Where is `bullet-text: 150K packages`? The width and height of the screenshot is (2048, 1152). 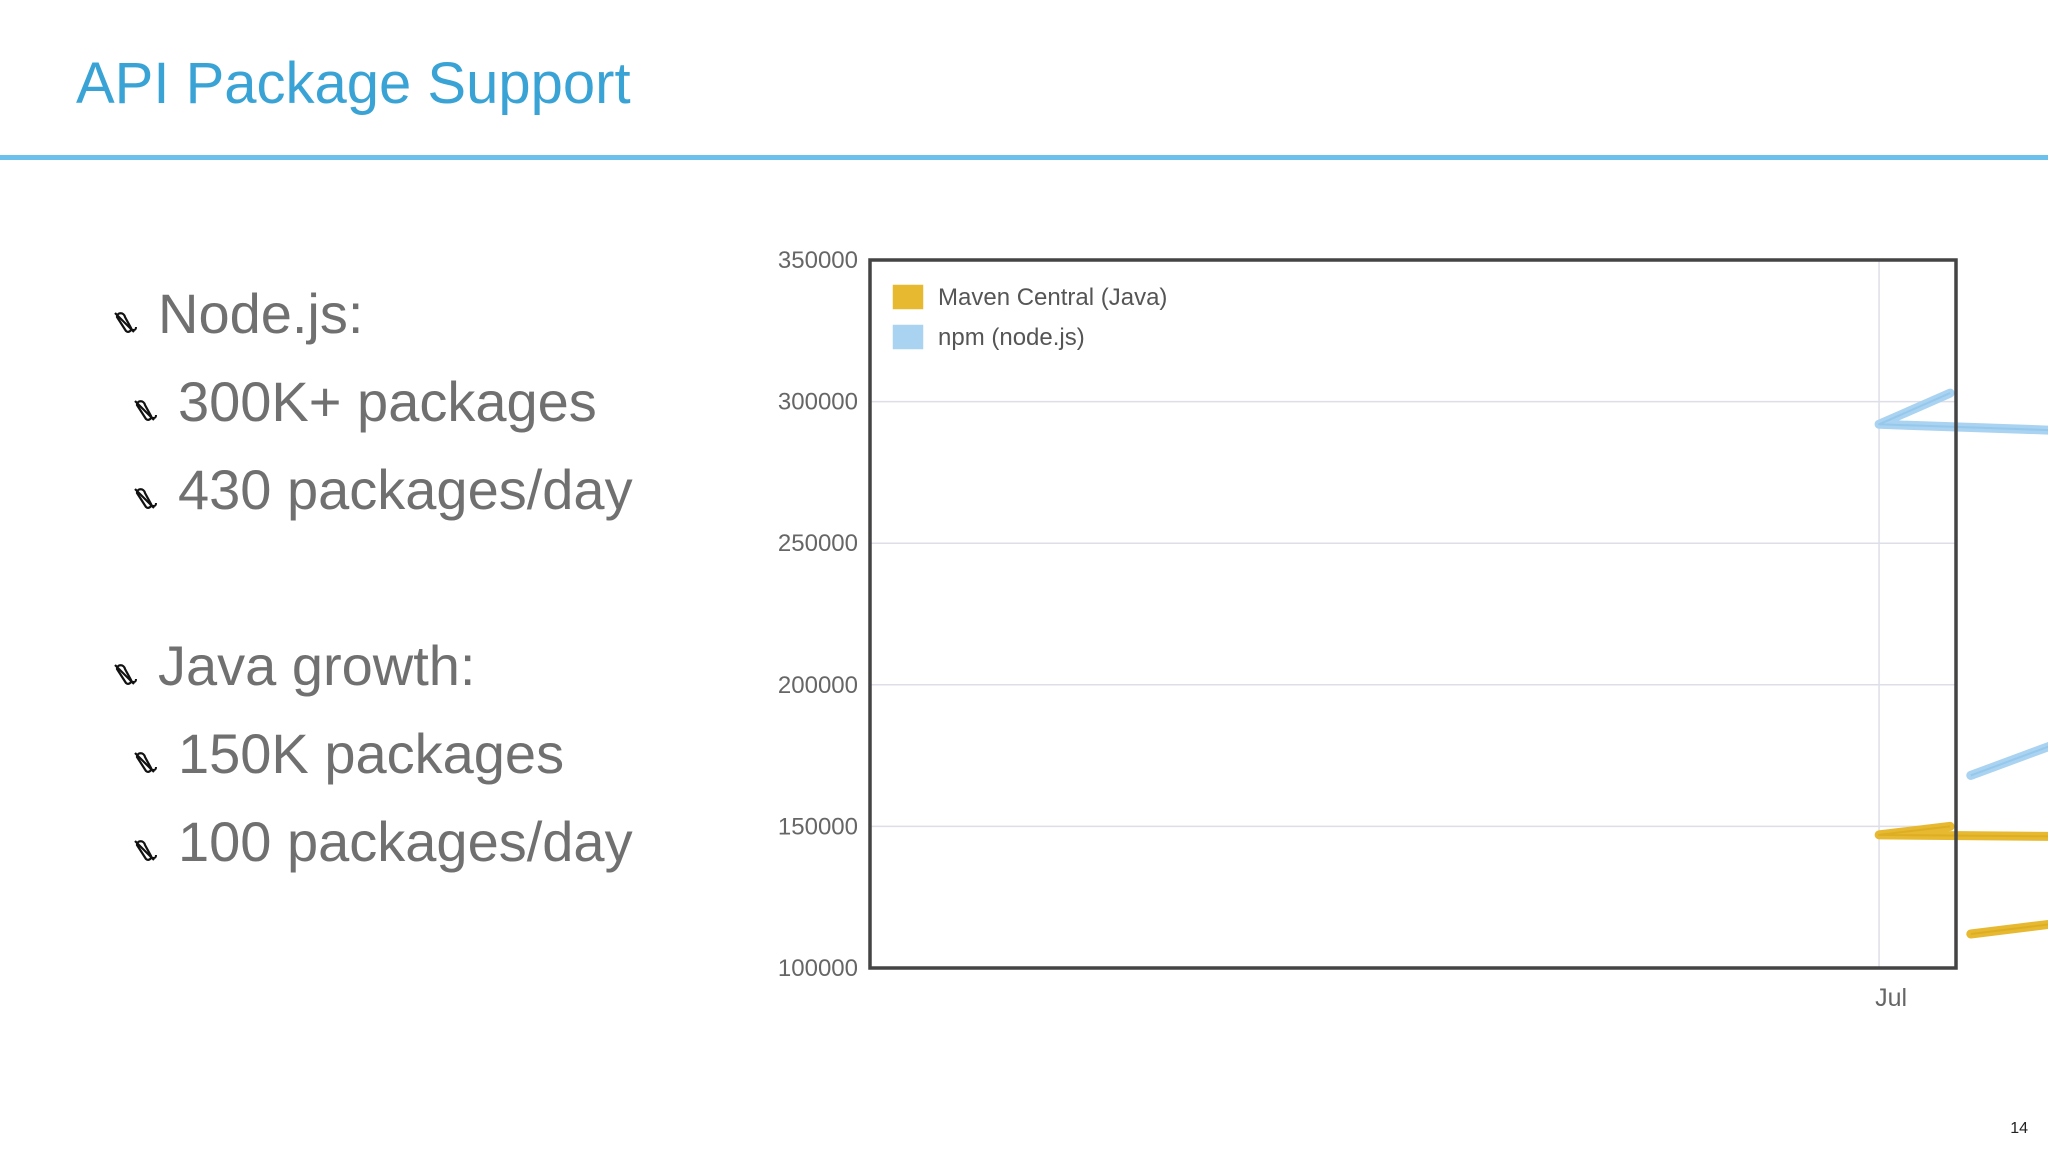 bullet-text: 150K packages is located at coordinates (371, 753).